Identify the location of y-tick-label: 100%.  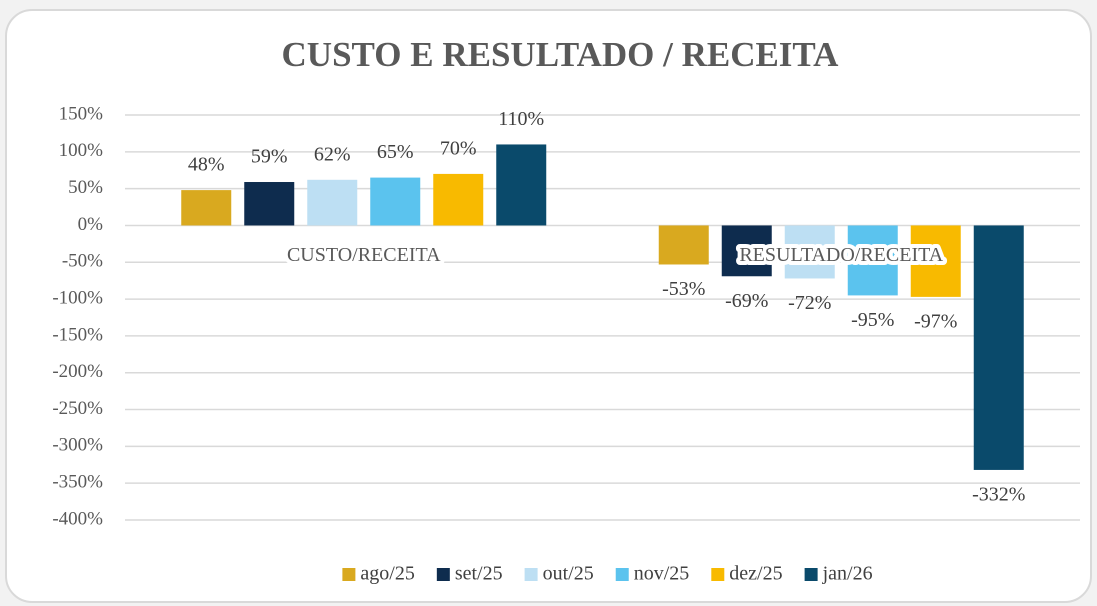
(81, 150).